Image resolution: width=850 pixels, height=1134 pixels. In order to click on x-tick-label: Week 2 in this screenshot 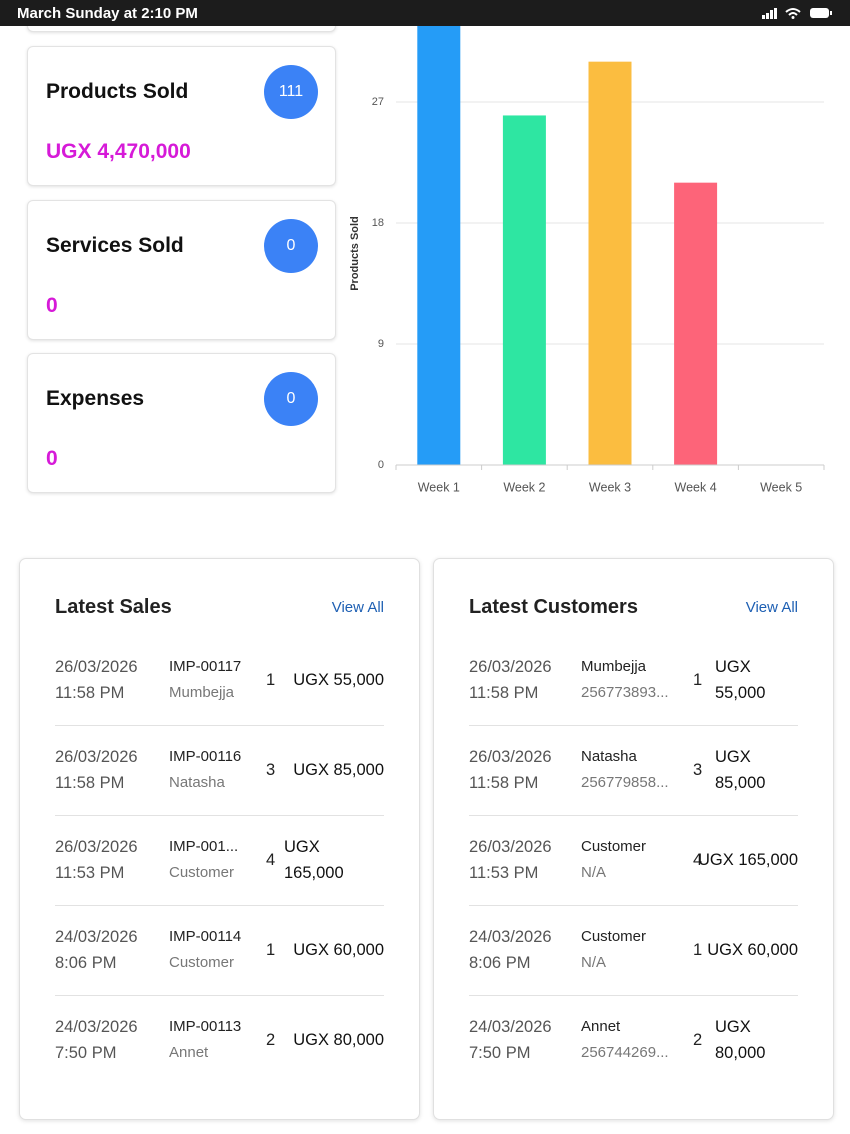, I will do `click(524, 487)`.